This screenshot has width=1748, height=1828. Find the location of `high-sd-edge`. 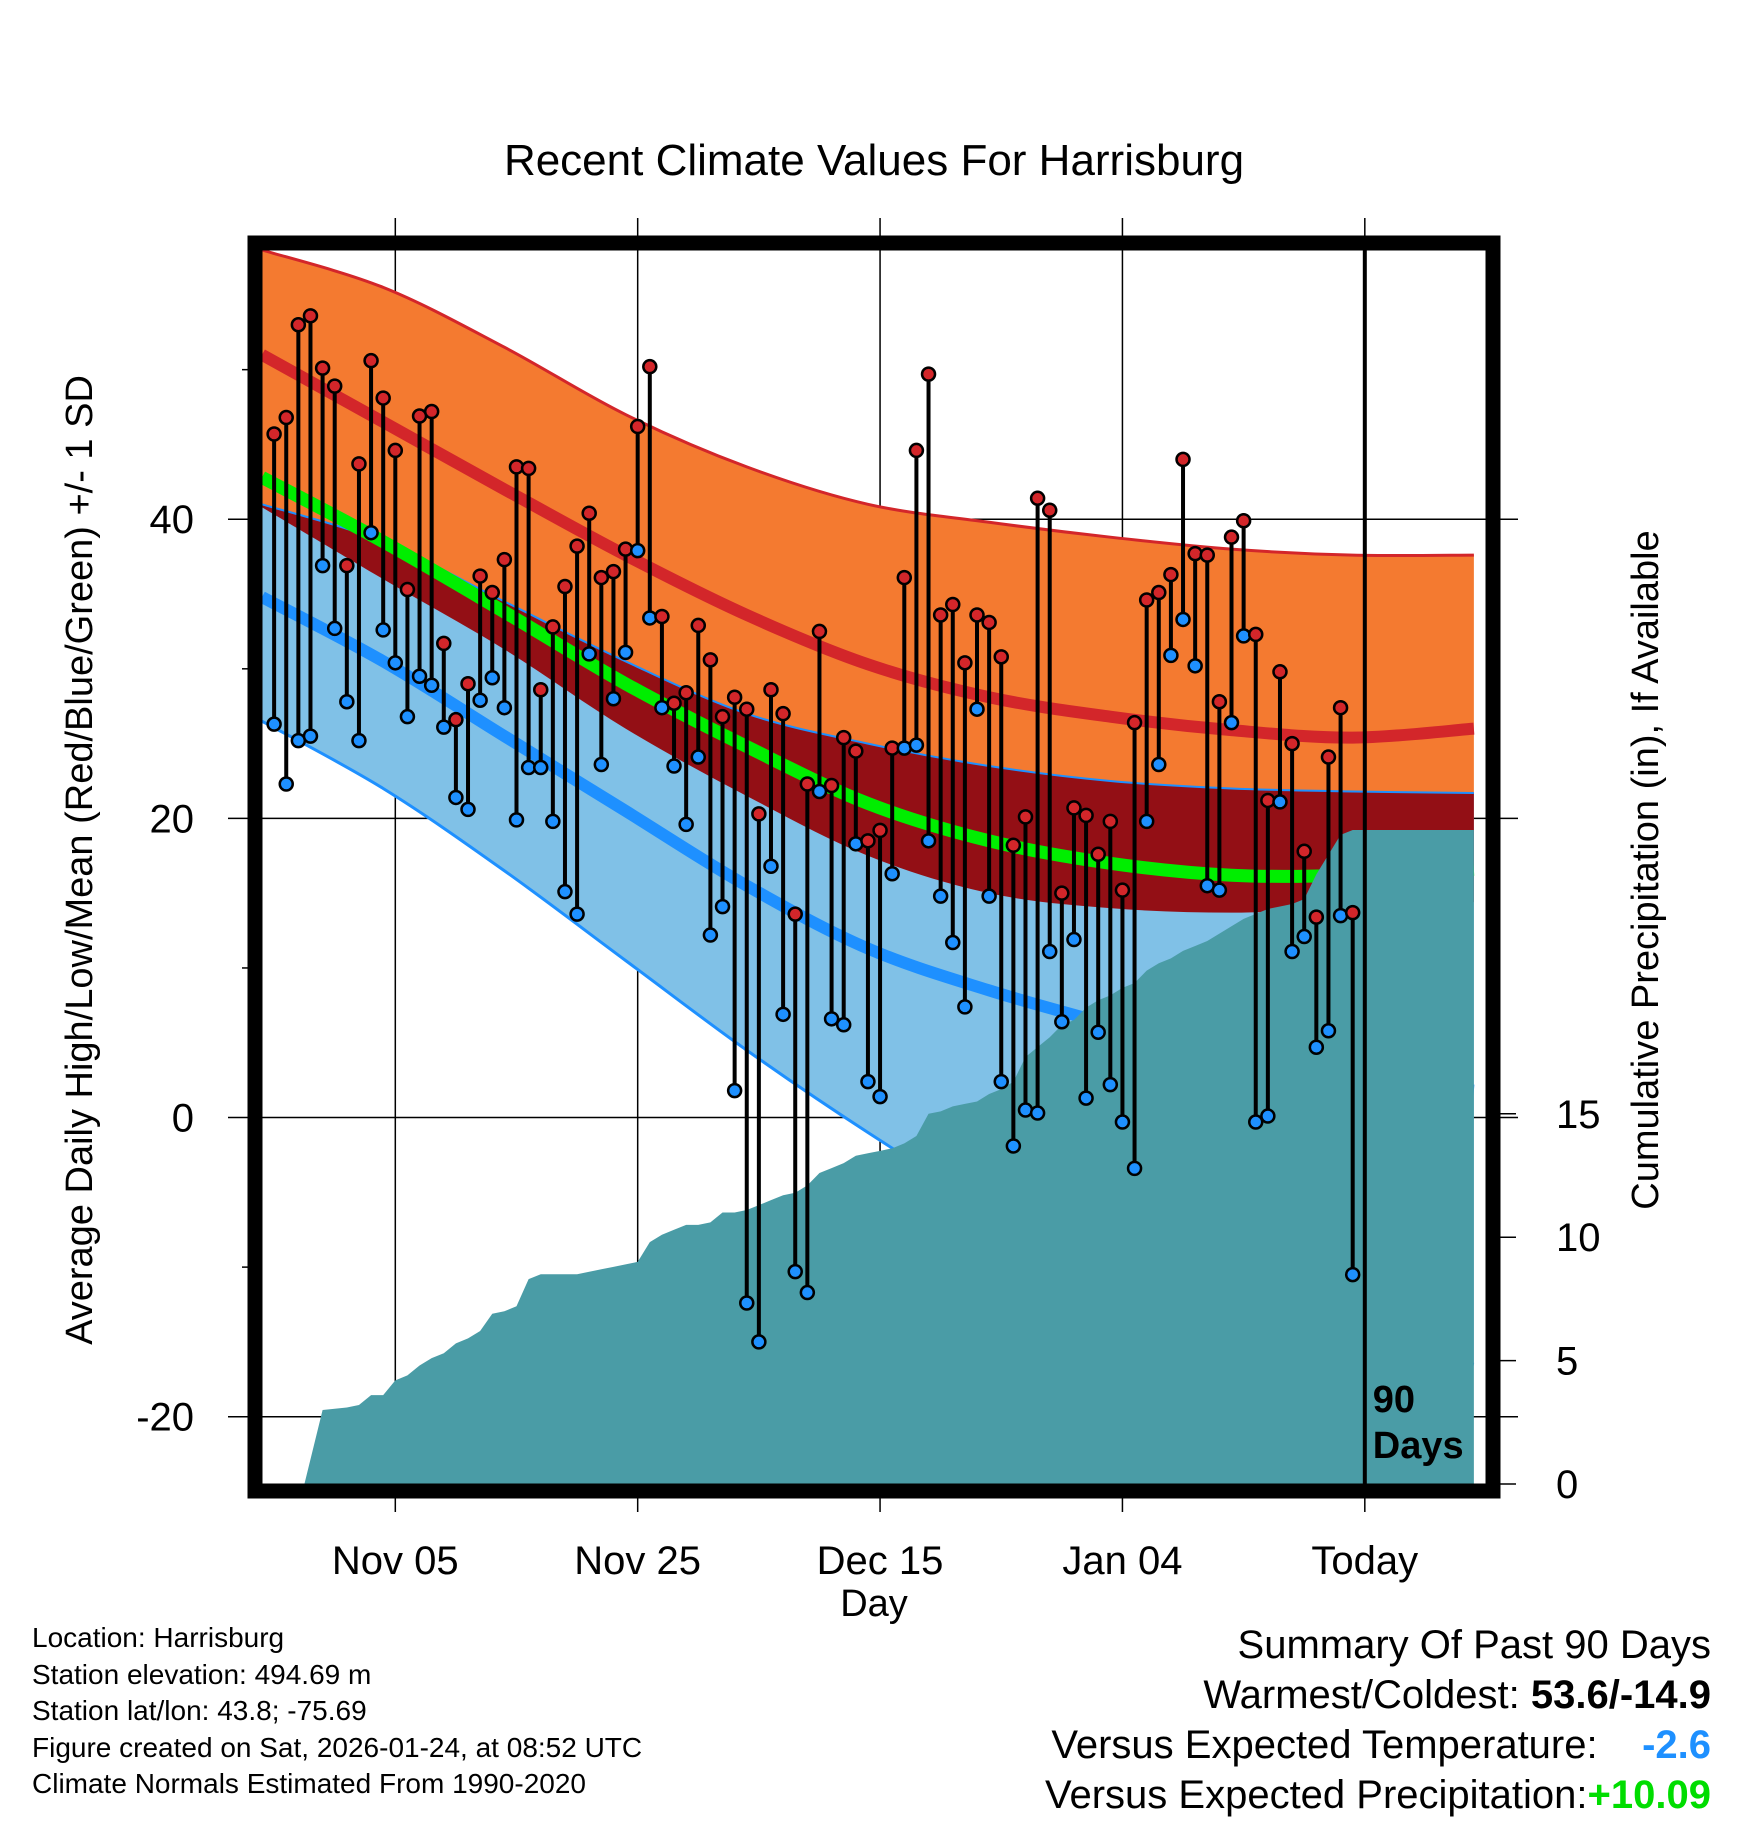

high-sd-edge is located at coordinates (867, 403).